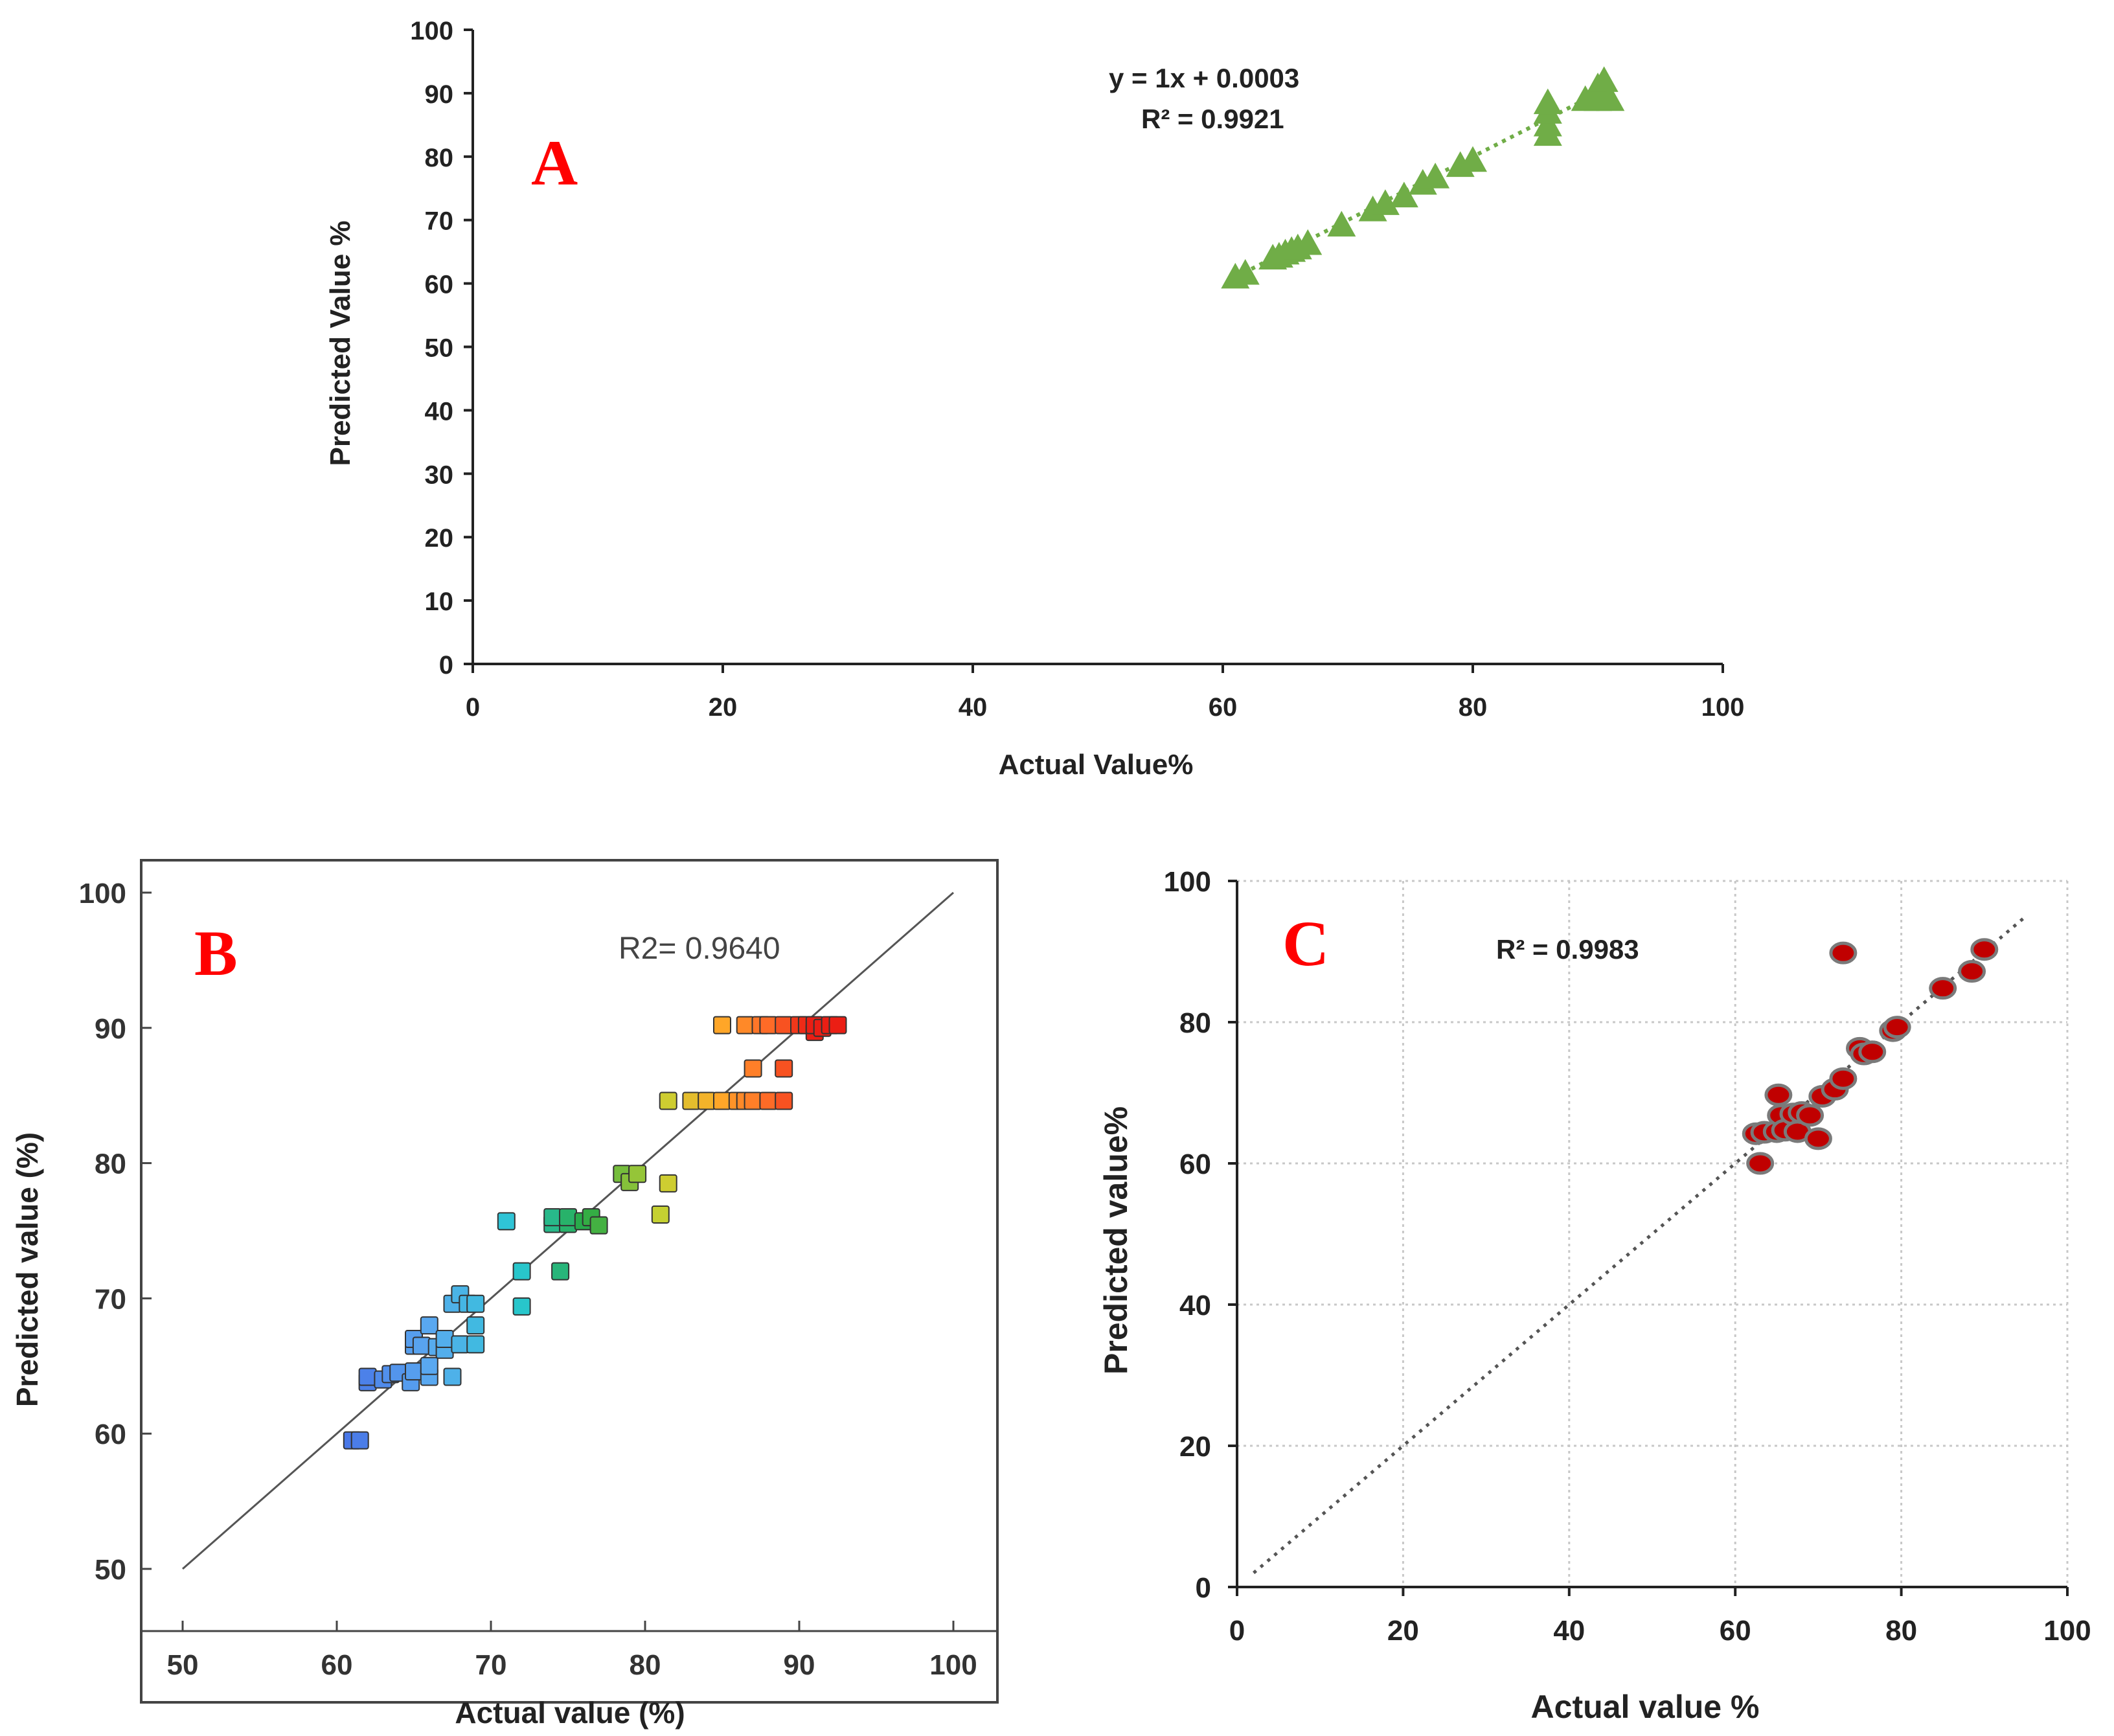 The height and width of the screenshot is (1736, 2114). I want to click on panel-c-xtick-label: 60, so click(1736, 1631).